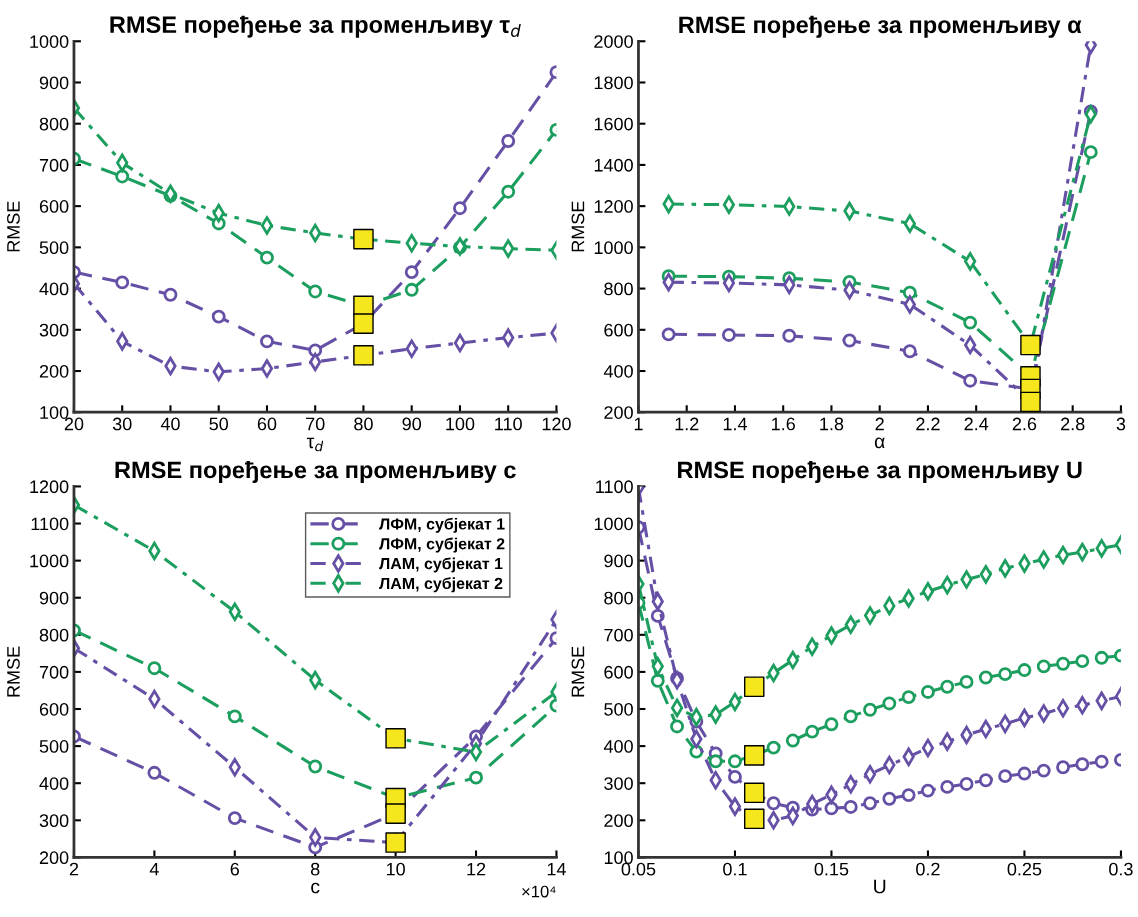 Image resolution: width=1138 pixels, height=917 pixels. I want to click on chart-title: RMSE поређење за променљиву τ$_{d}$, so click(315, 26).